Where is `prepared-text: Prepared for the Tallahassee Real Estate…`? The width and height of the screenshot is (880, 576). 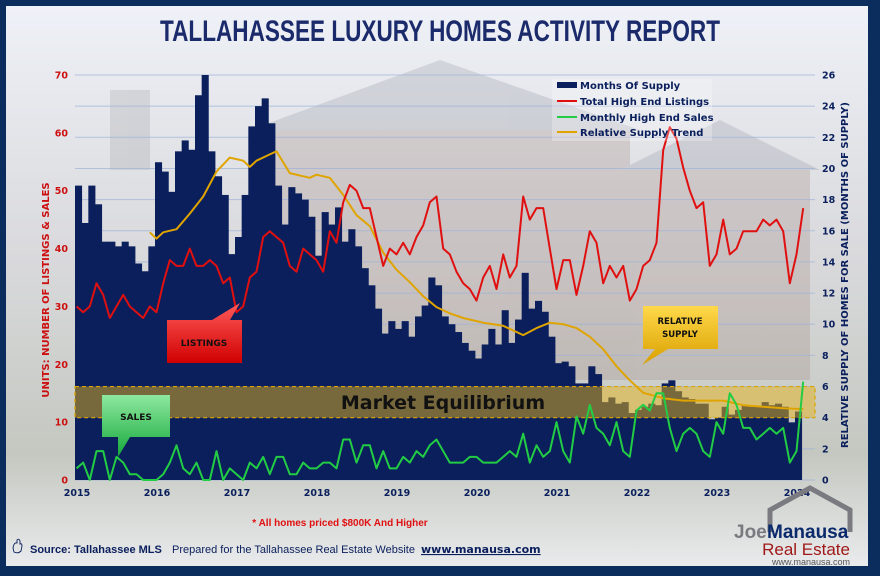 prepared-text: Prepared for the Tallahassee Real Estate… is located at coordinates (293, 550).